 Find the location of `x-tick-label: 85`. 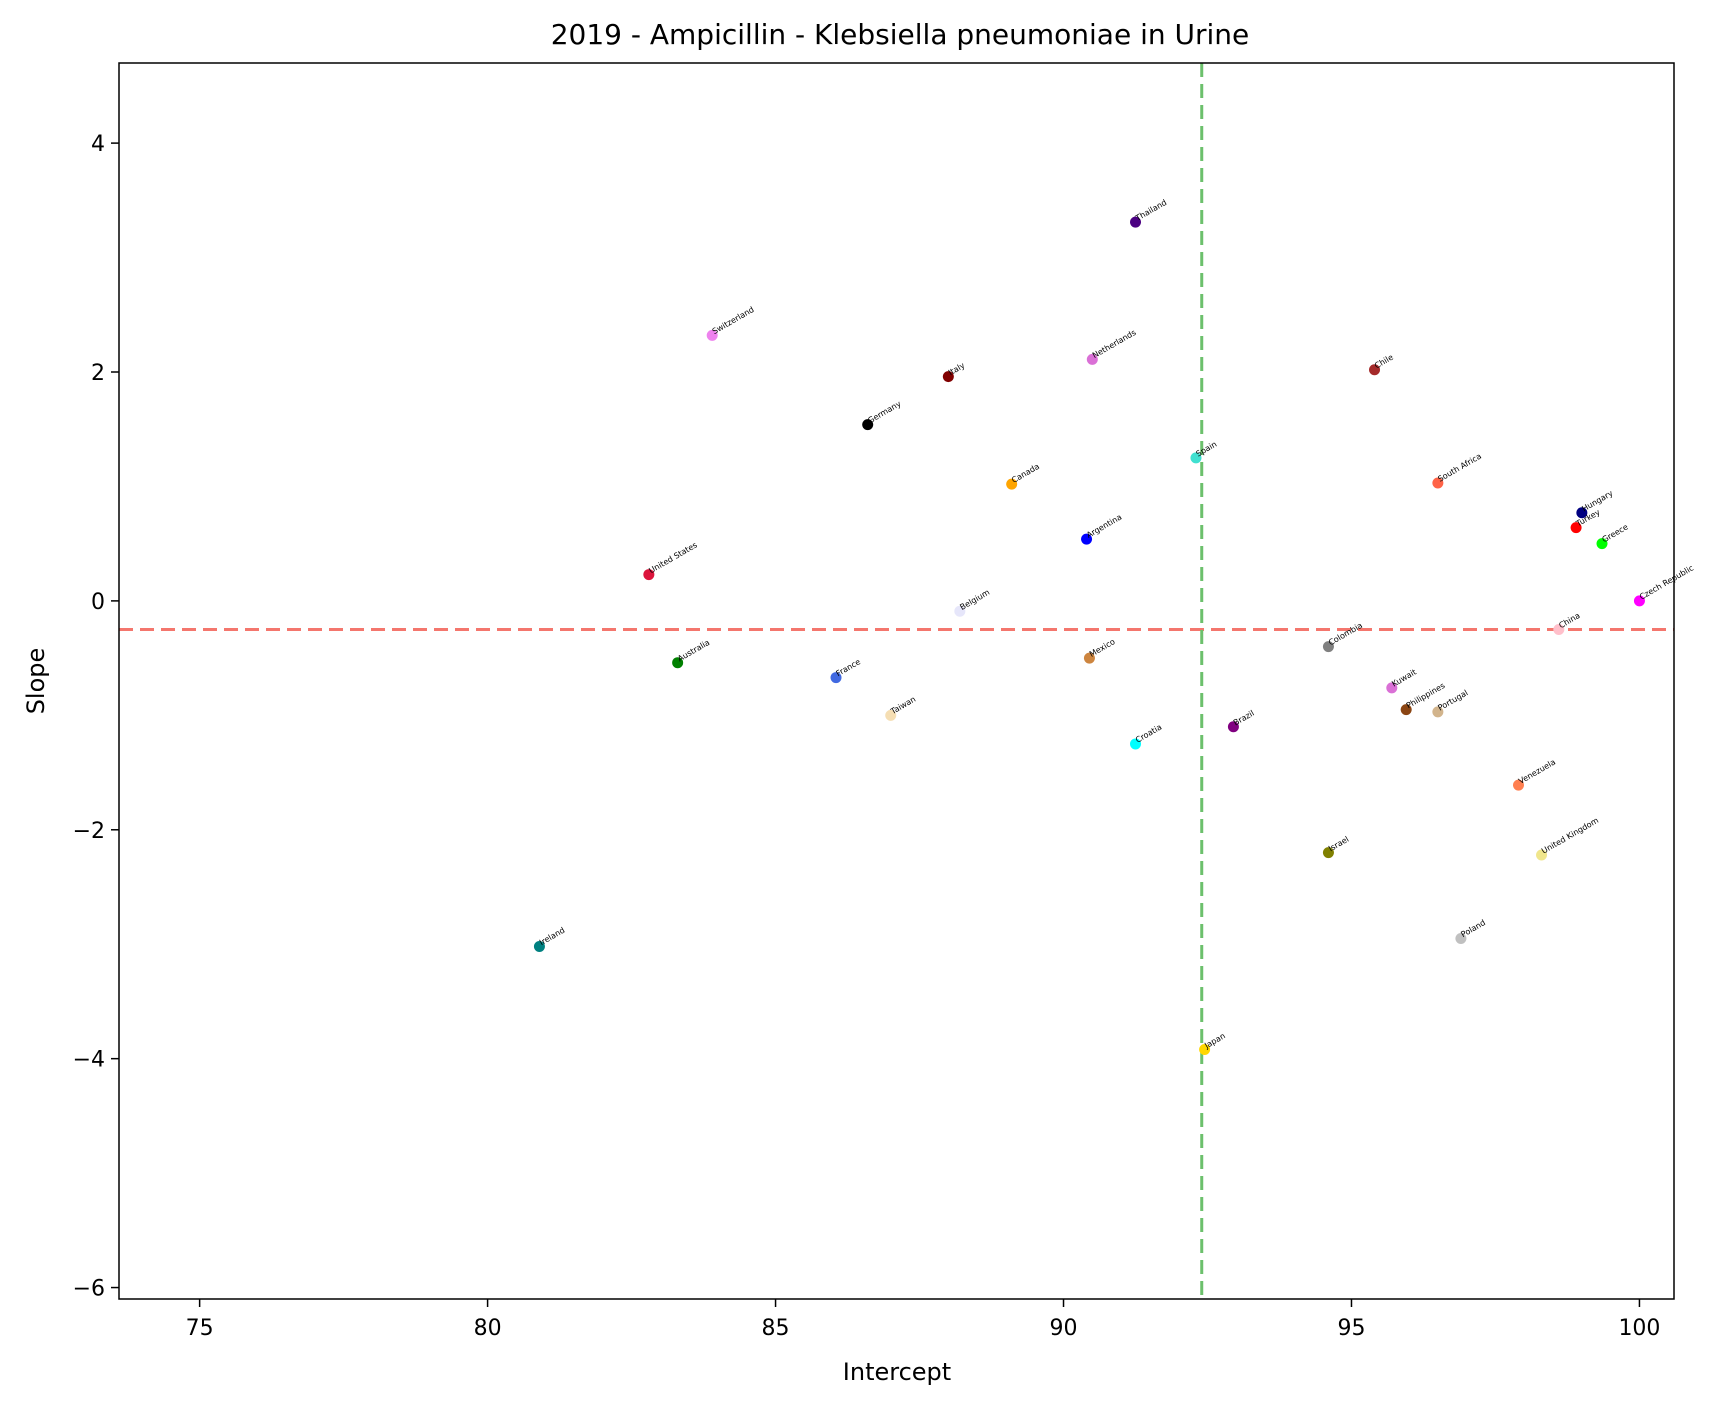

x-tick-label: 85 is located at coordinates (776, 1328).